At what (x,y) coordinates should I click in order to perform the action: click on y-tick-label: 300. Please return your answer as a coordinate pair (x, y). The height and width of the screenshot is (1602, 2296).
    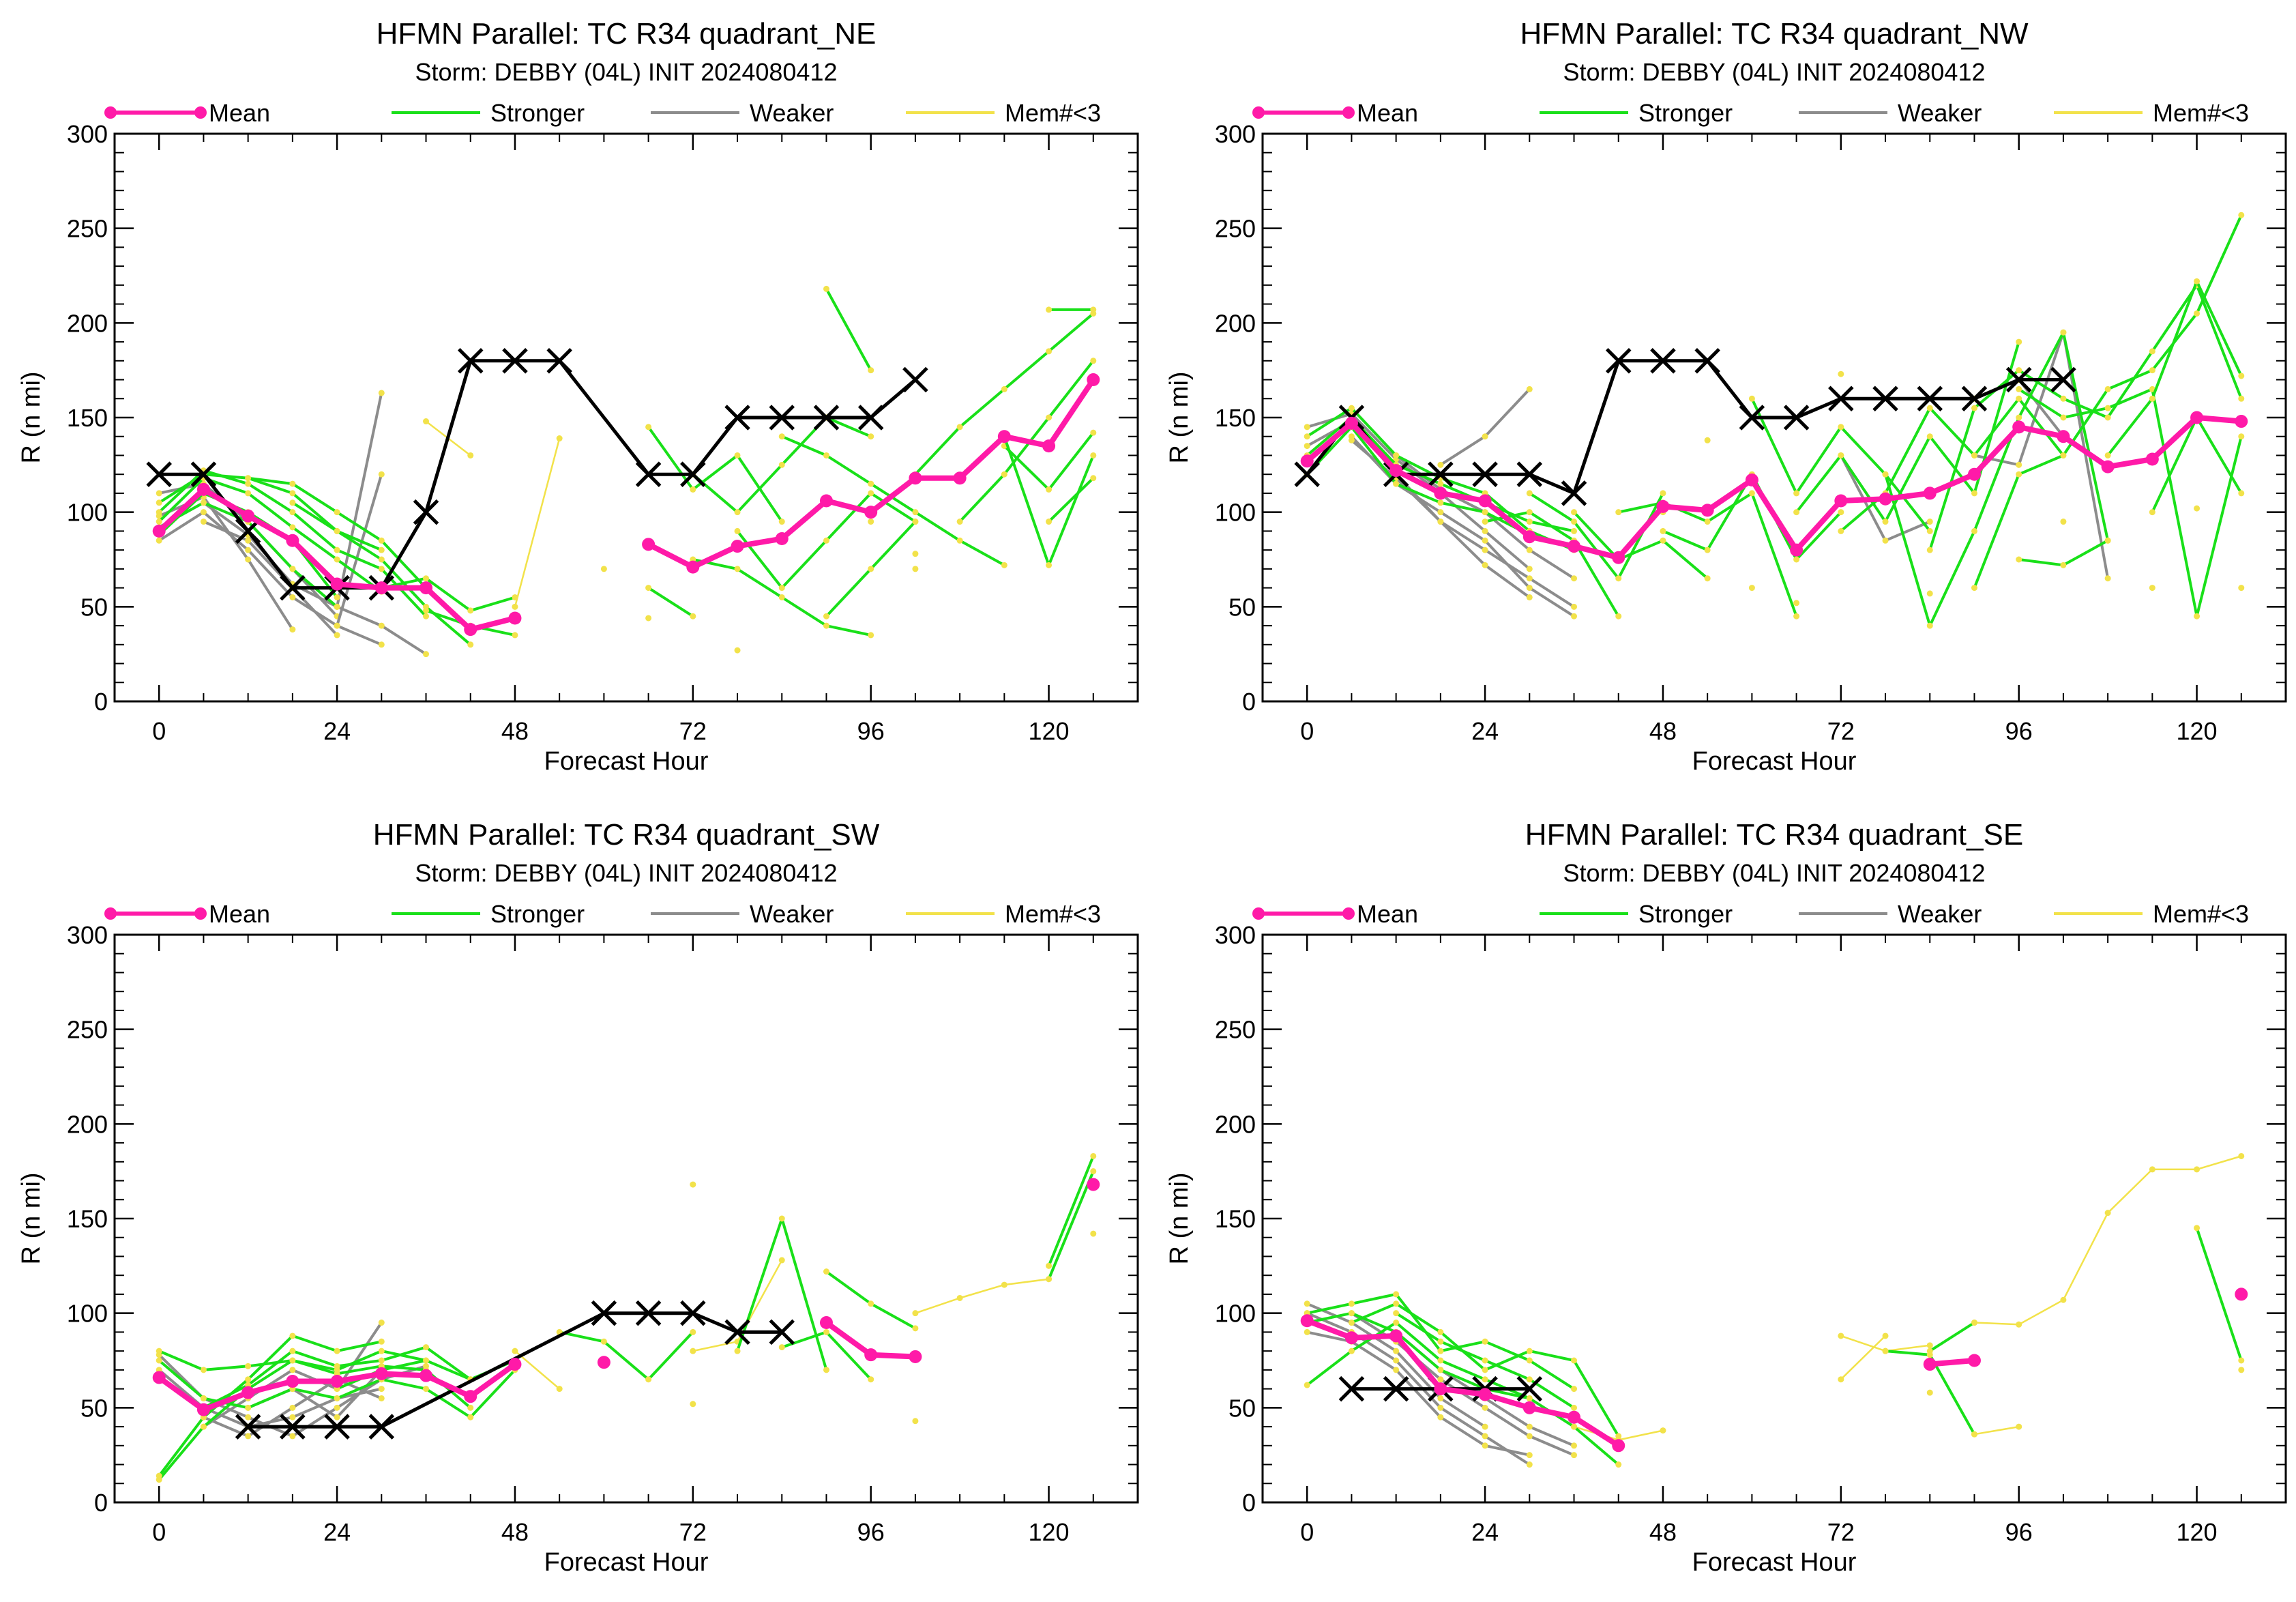
    Looking at the image, I should click on (88, 935).